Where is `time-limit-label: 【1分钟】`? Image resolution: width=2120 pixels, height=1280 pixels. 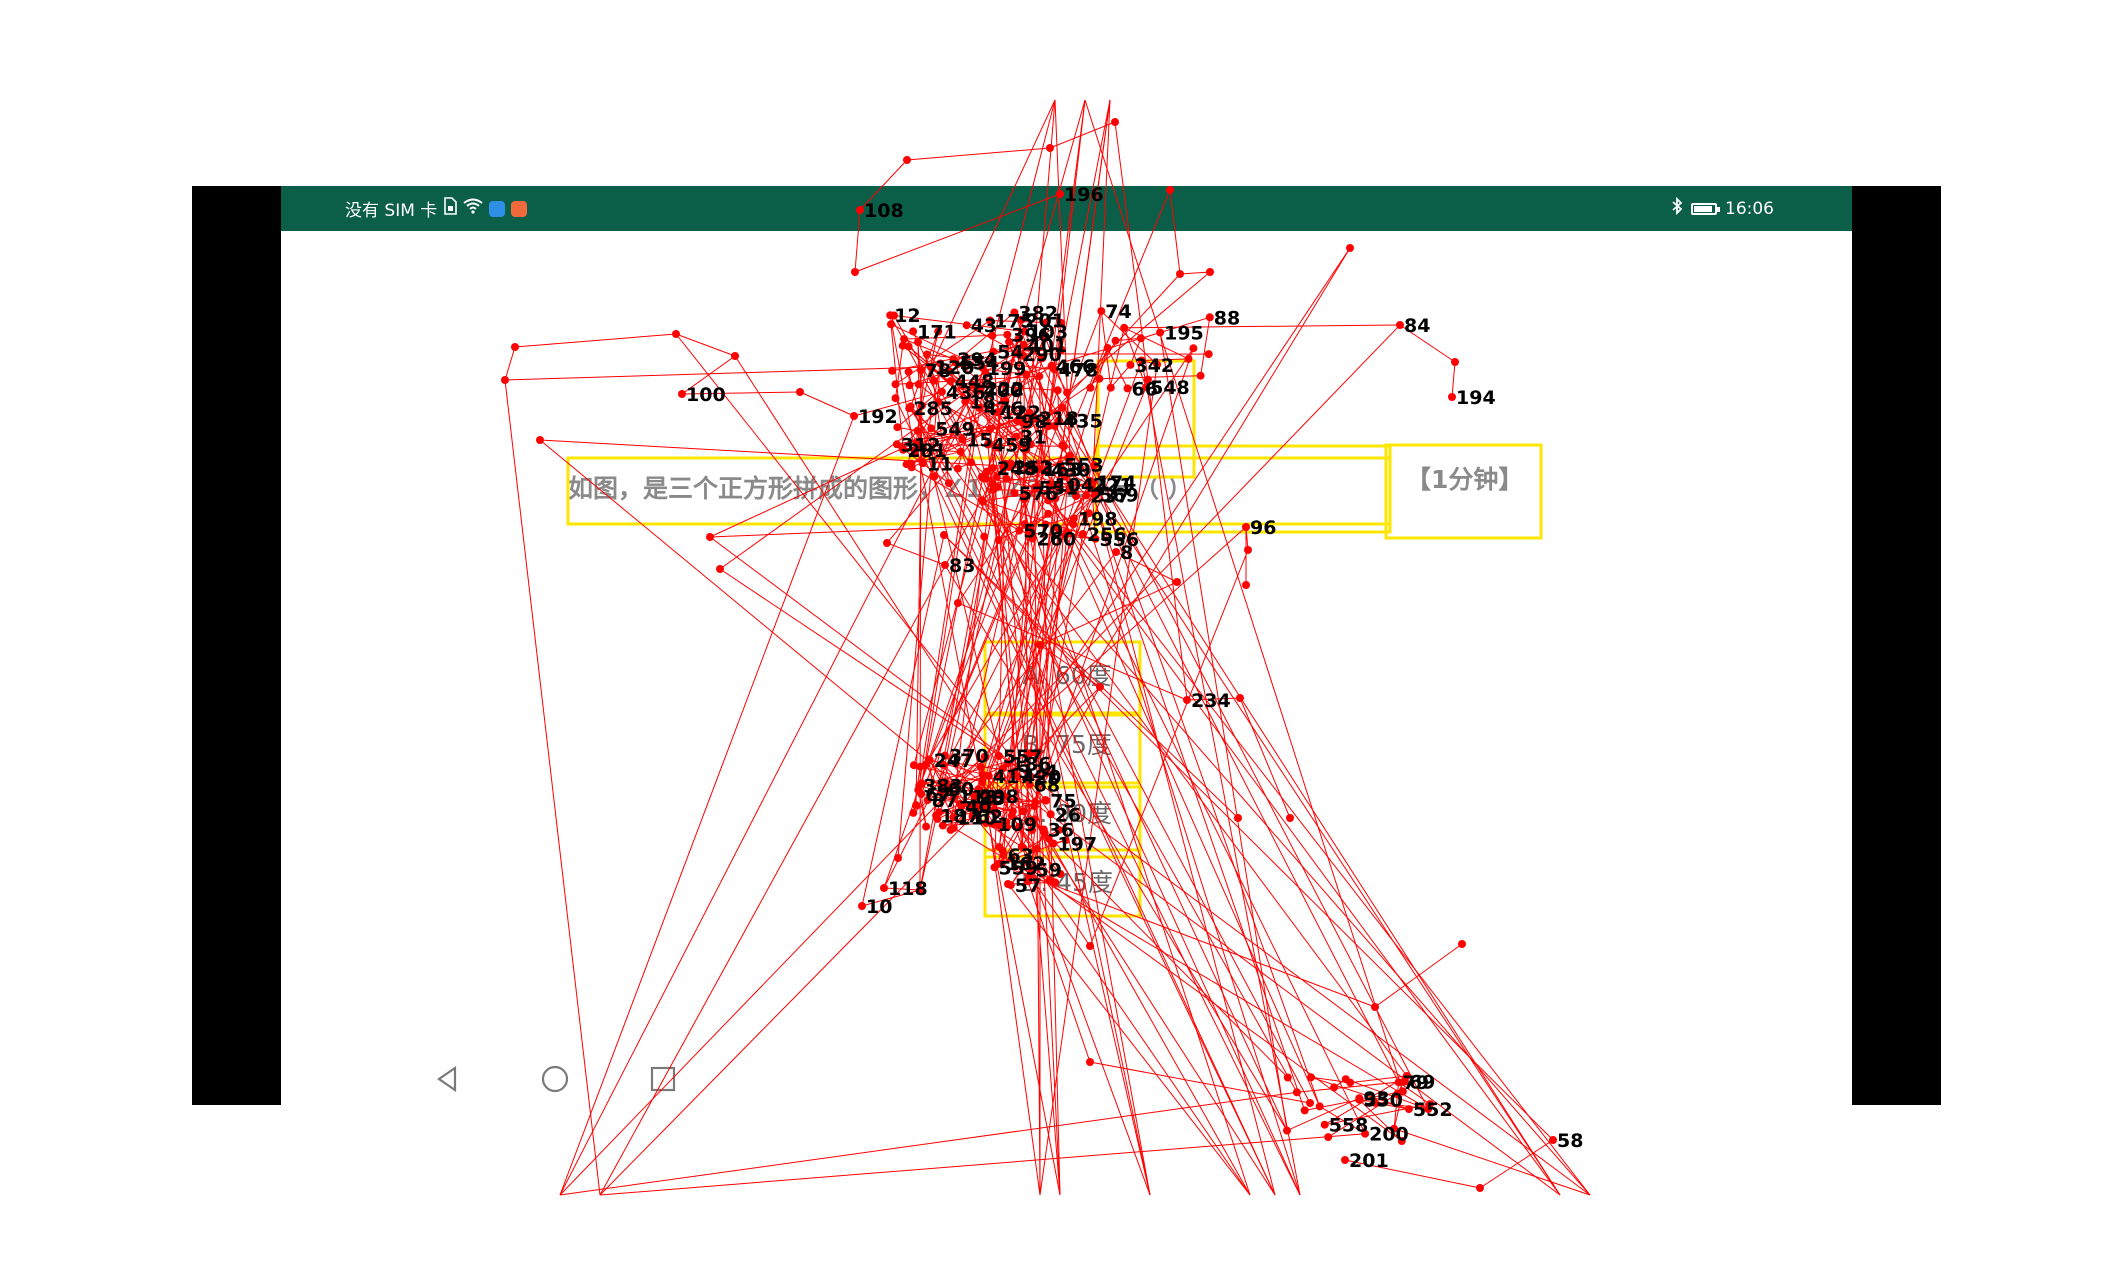
time-limit-label: 【1分钟】 is located at coordinates (1465, 479).